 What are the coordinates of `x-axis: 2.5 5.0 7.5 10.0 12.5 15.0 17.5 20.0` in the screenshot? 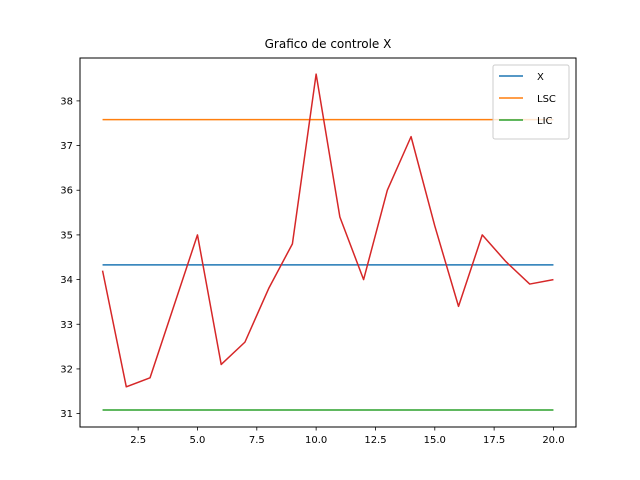 It's located at (347, 436).